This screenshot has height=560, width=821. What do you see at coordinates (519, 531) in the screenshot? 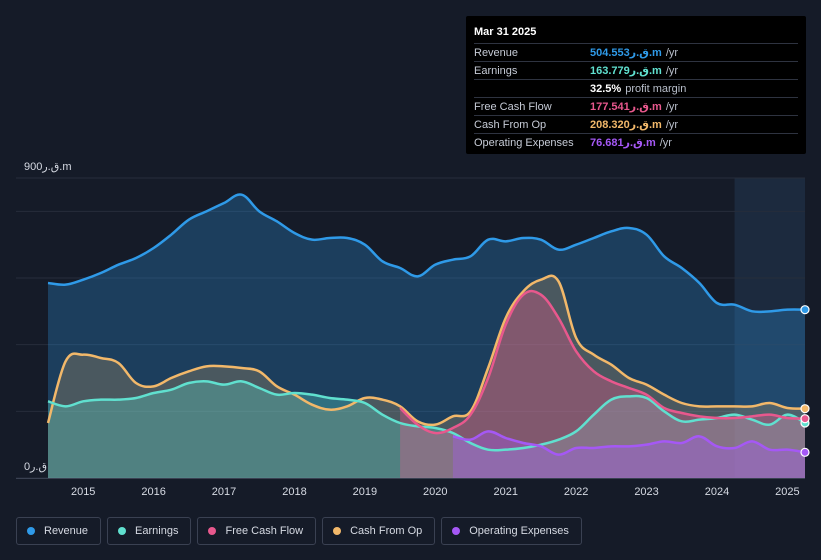
I see `legend-label: Operating Expenses` at bounding box center [519, 531].